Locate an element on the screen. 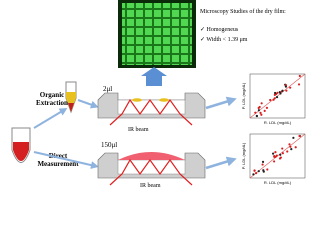  tube-liquid is located at coordinates (21, 151).